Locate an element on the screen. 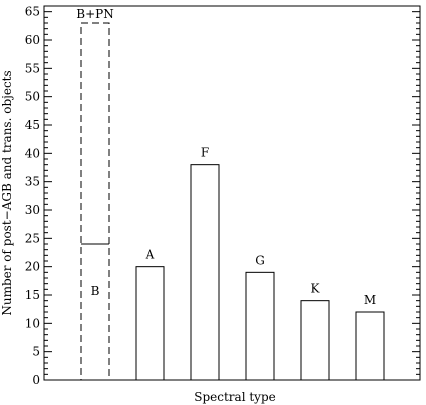  y-tick-label: 65 is located at coordinates (32, 12).